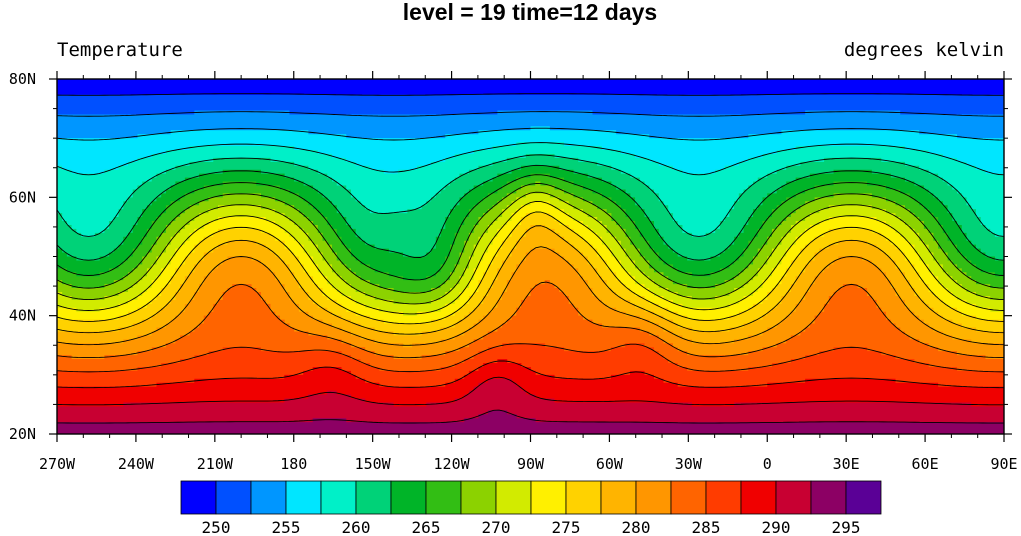 The width and height of the screenshot is (1021, 536). What do you see at coordinates (120, 50) in the screenshot?
I see `left-string: Temperature` at bounding box center [120, 50].